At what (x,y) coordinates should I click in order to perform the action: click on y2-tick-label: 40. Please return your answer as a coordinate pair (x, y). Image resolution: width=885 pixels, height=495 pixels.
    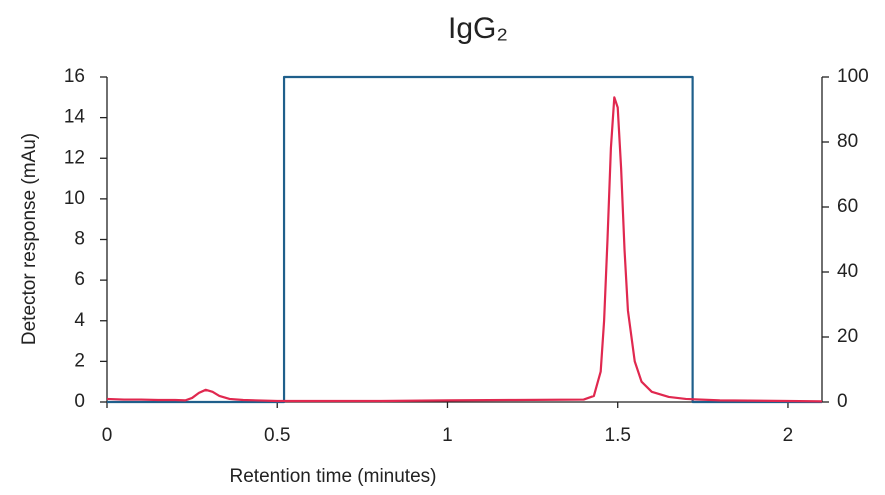
    Looking at the image, I should click on (847, 271).